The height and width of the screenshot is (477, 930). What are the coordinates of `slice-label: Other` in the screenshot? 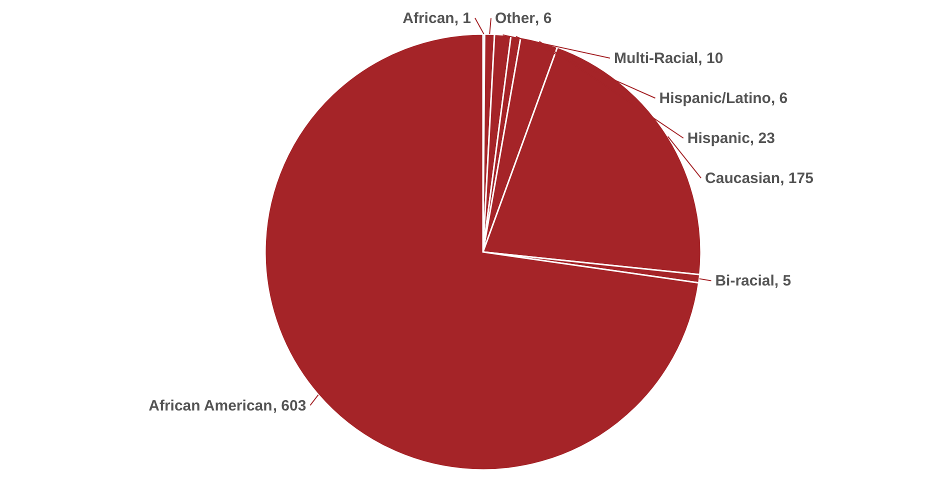 It's located at (515, 19).